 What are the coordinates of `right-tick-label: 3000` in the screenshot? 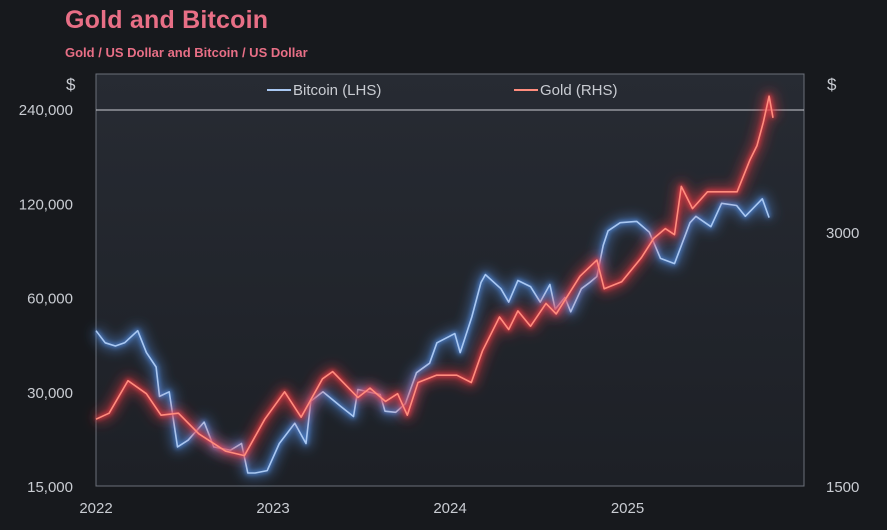 It's located at (842, 233).